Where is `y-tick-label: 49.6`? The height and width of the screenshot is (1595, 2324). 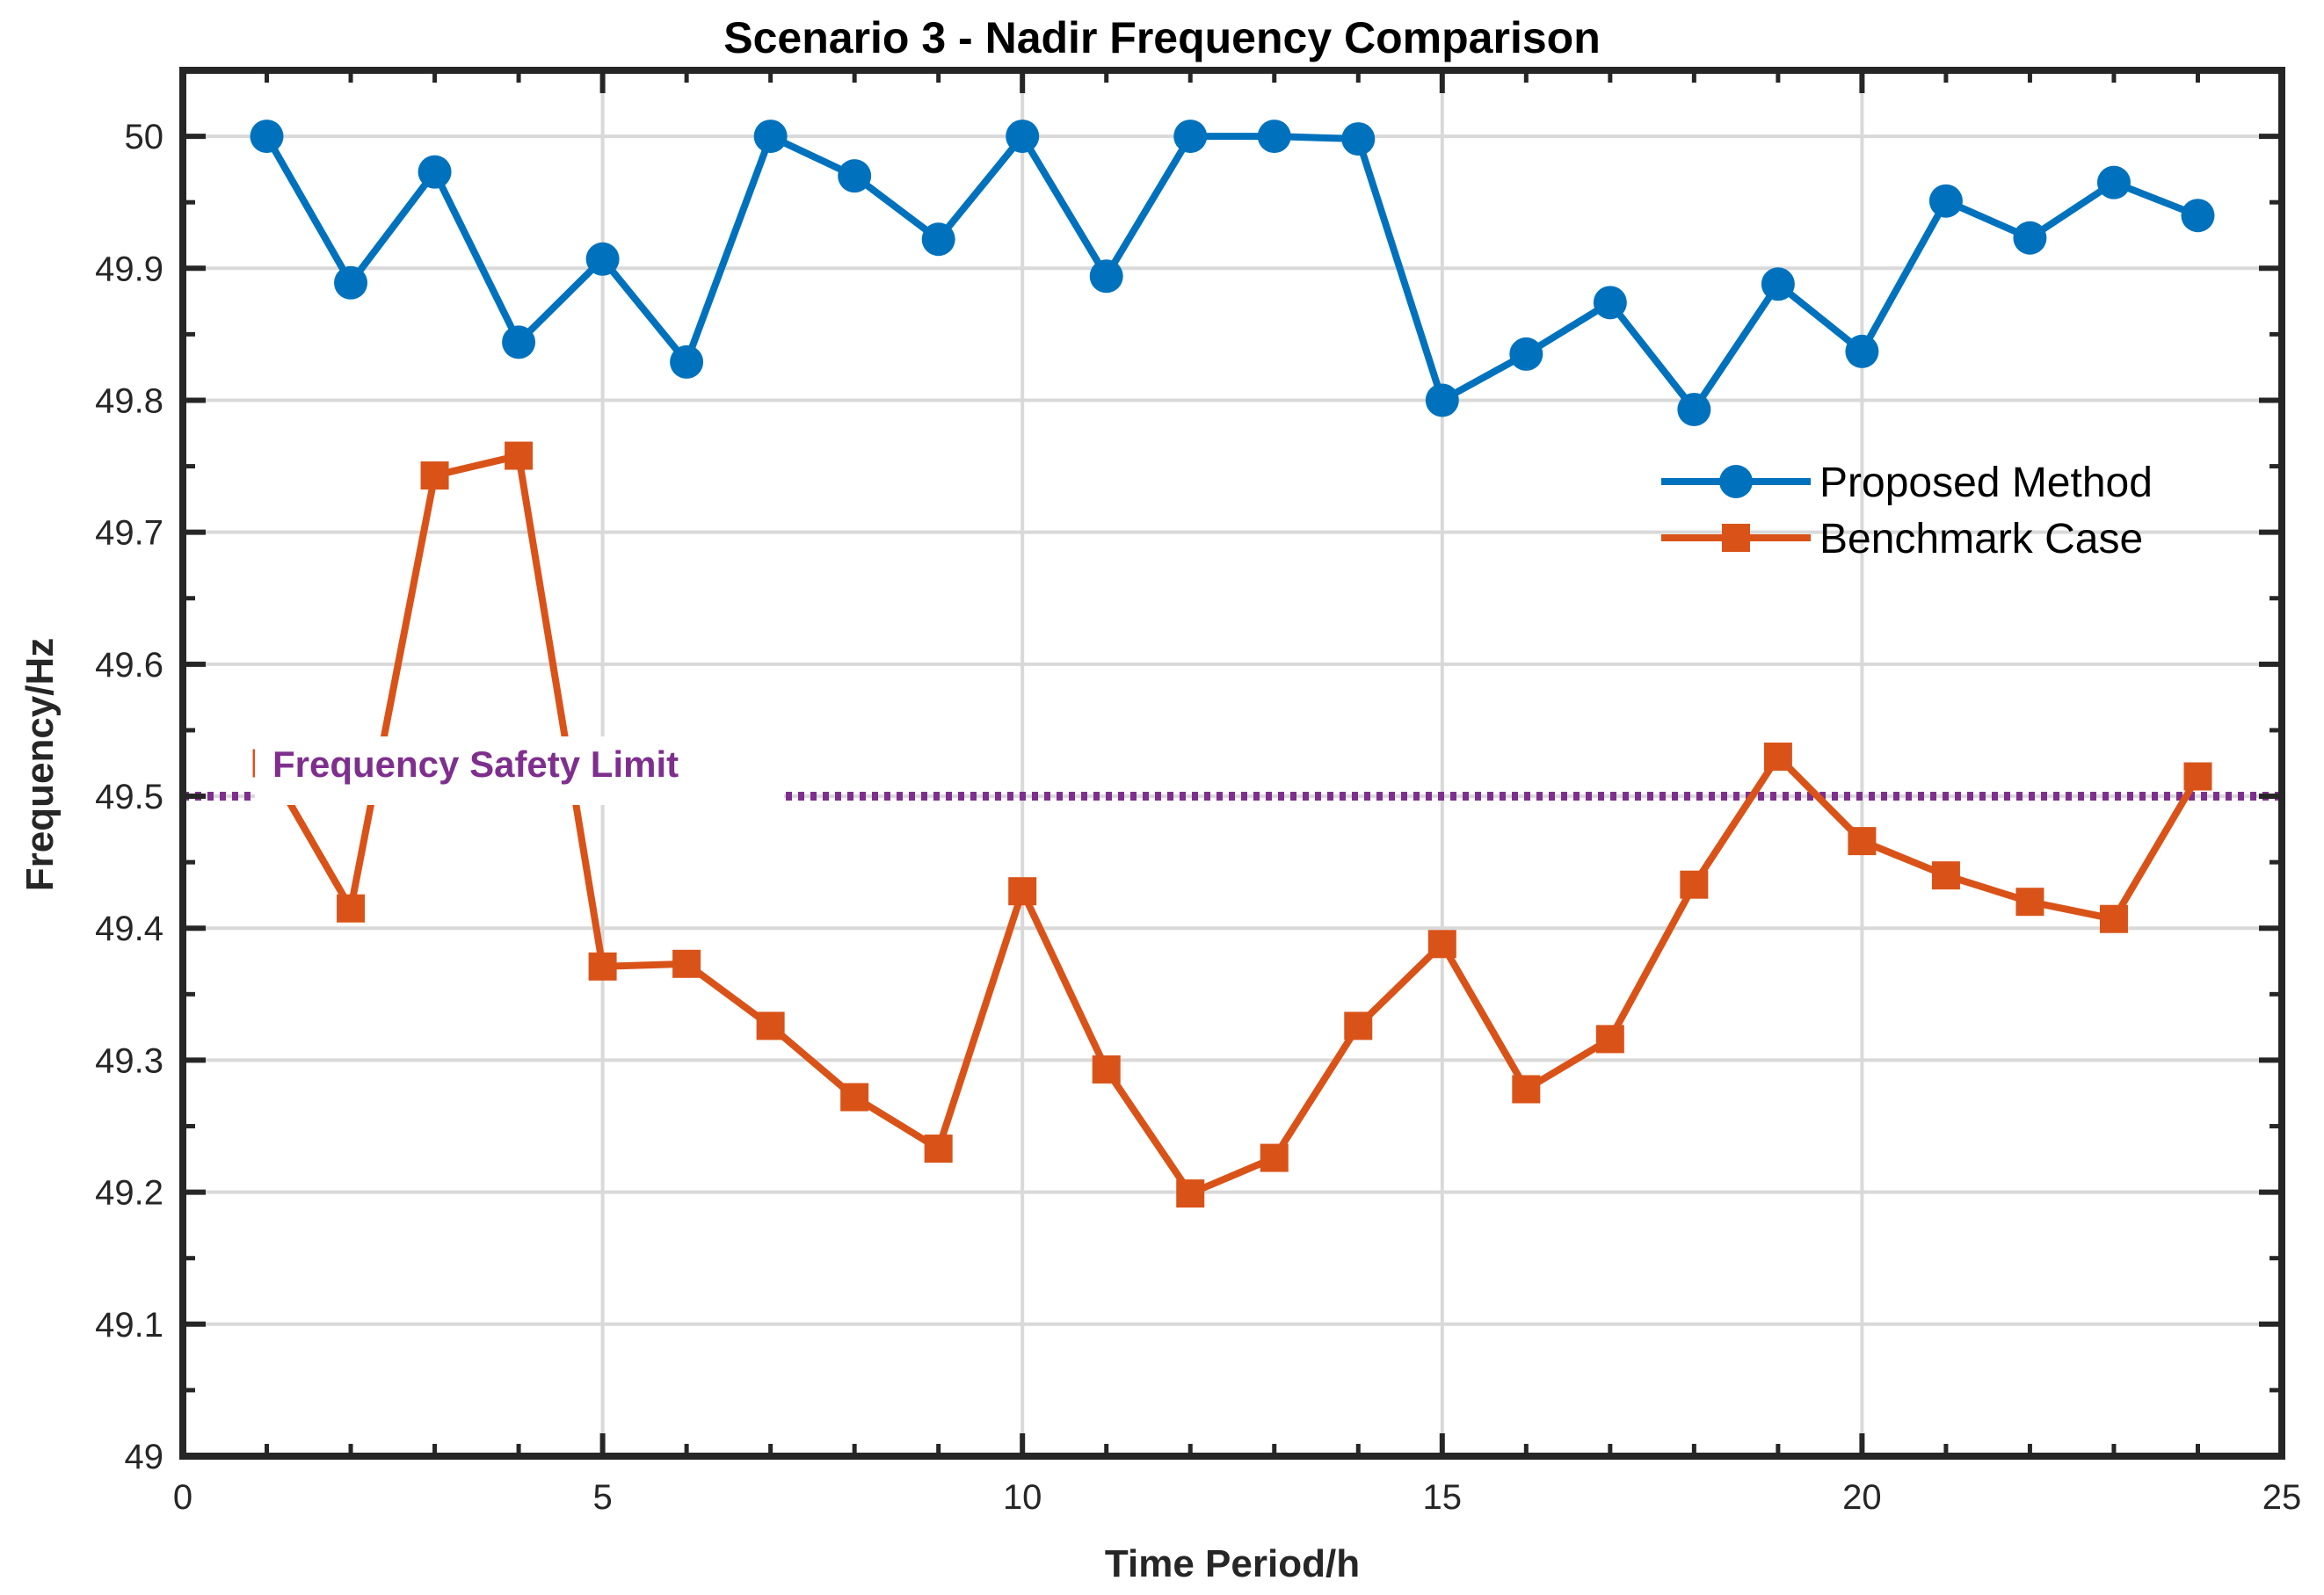 y-tick-label: 49.6 is located at coordinates (129, 665).